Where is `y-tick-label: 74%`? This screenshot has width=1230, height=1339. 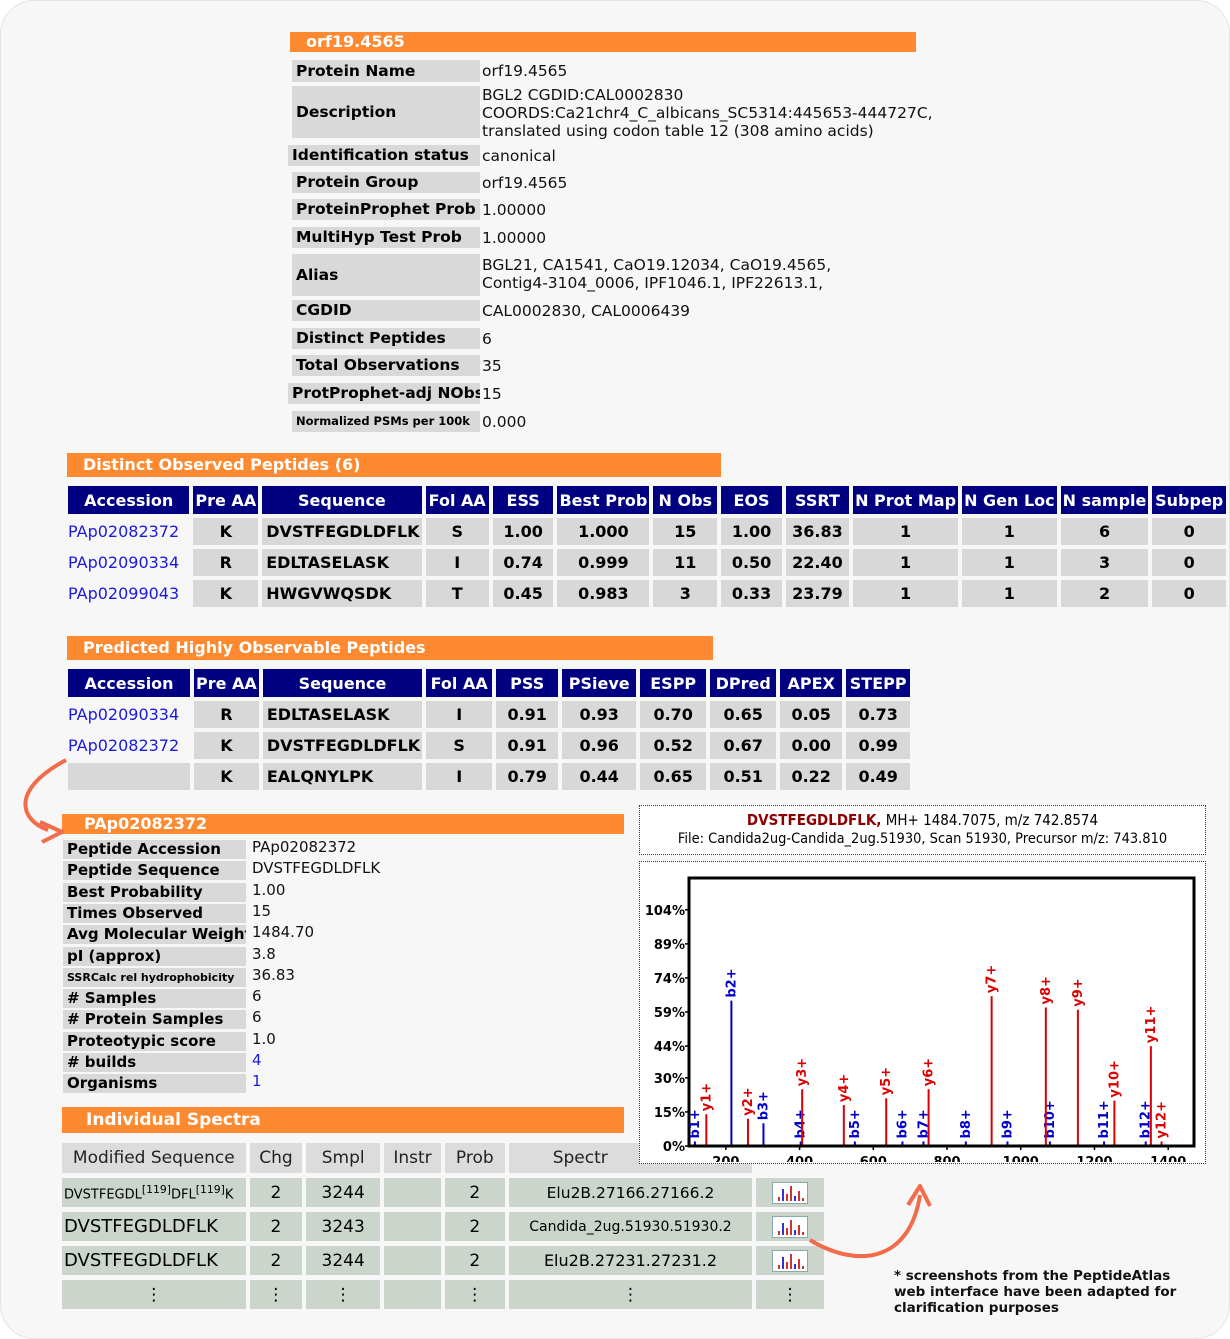
y-tick-label: 74% is located at coordinates (669, 979).